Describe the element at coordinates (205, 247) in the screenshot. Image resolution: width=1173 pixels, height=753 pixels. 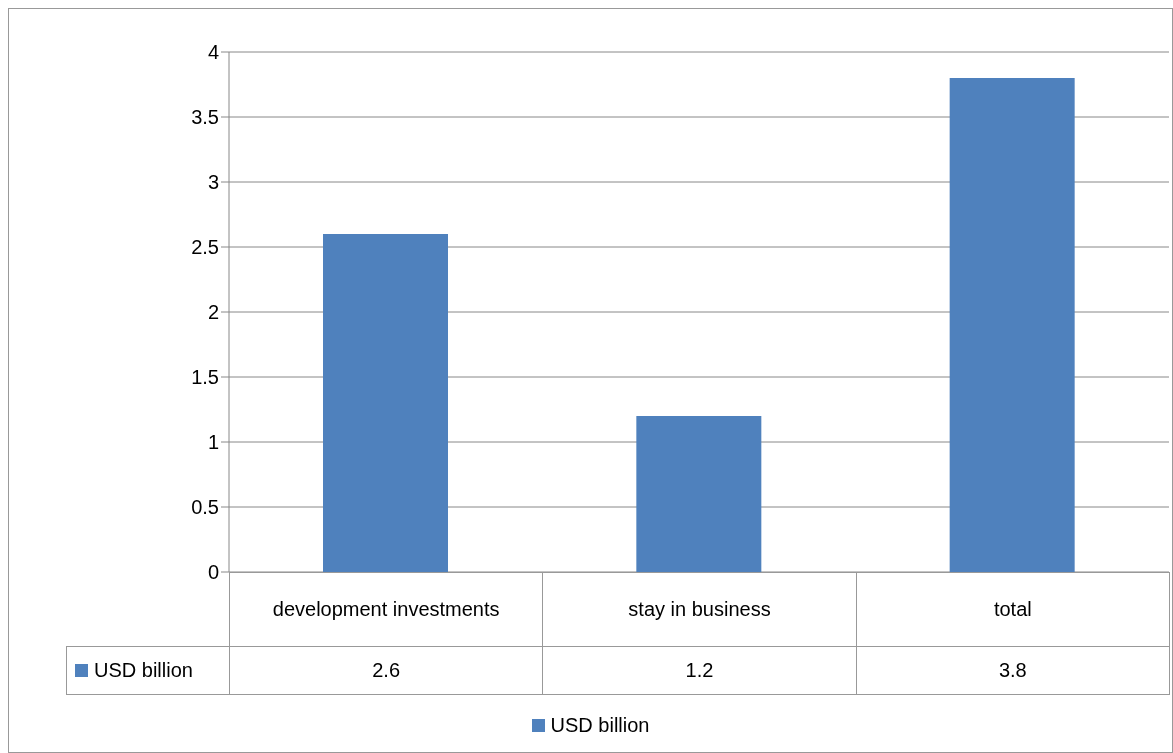
I see `y-tick-label: 2.5` at that location.